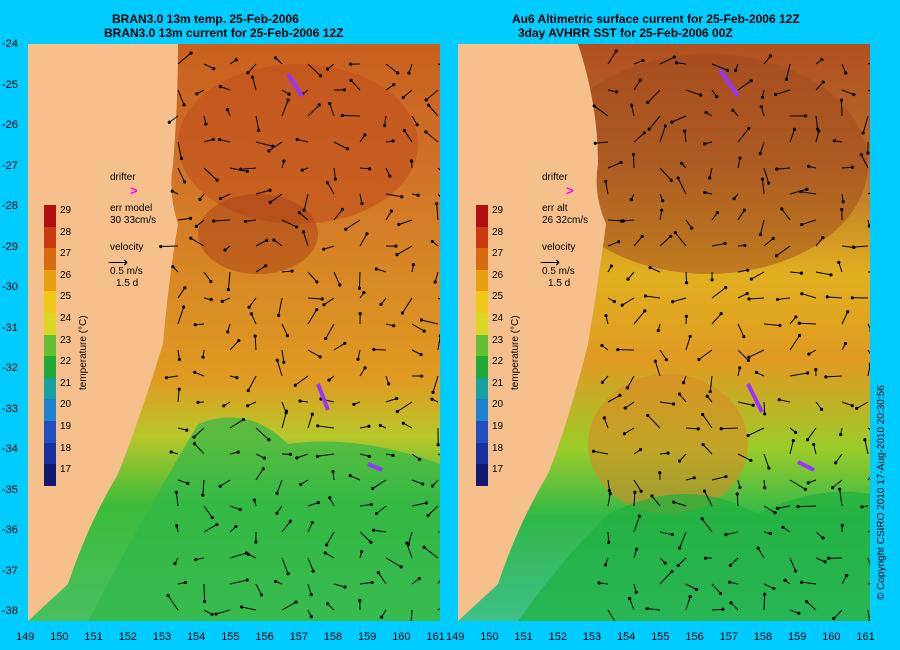 The image size is (900, 650). I want to click on left-colorbar-label: temperature (°C), so click(83, 352).